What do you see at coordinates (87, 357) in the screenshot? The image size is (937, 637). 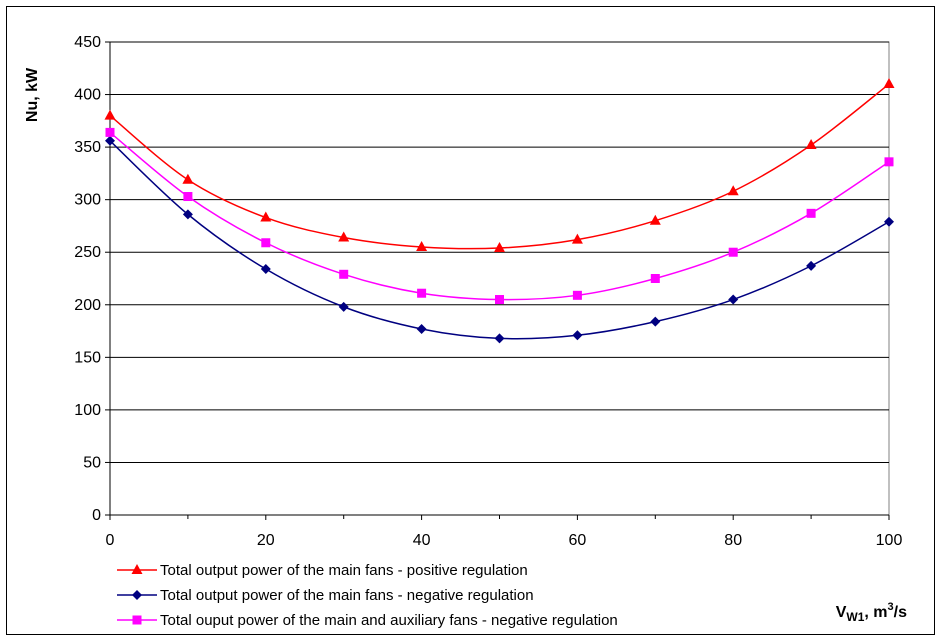 I see `y-tick-label: 150` at bounding box center [87, 357].